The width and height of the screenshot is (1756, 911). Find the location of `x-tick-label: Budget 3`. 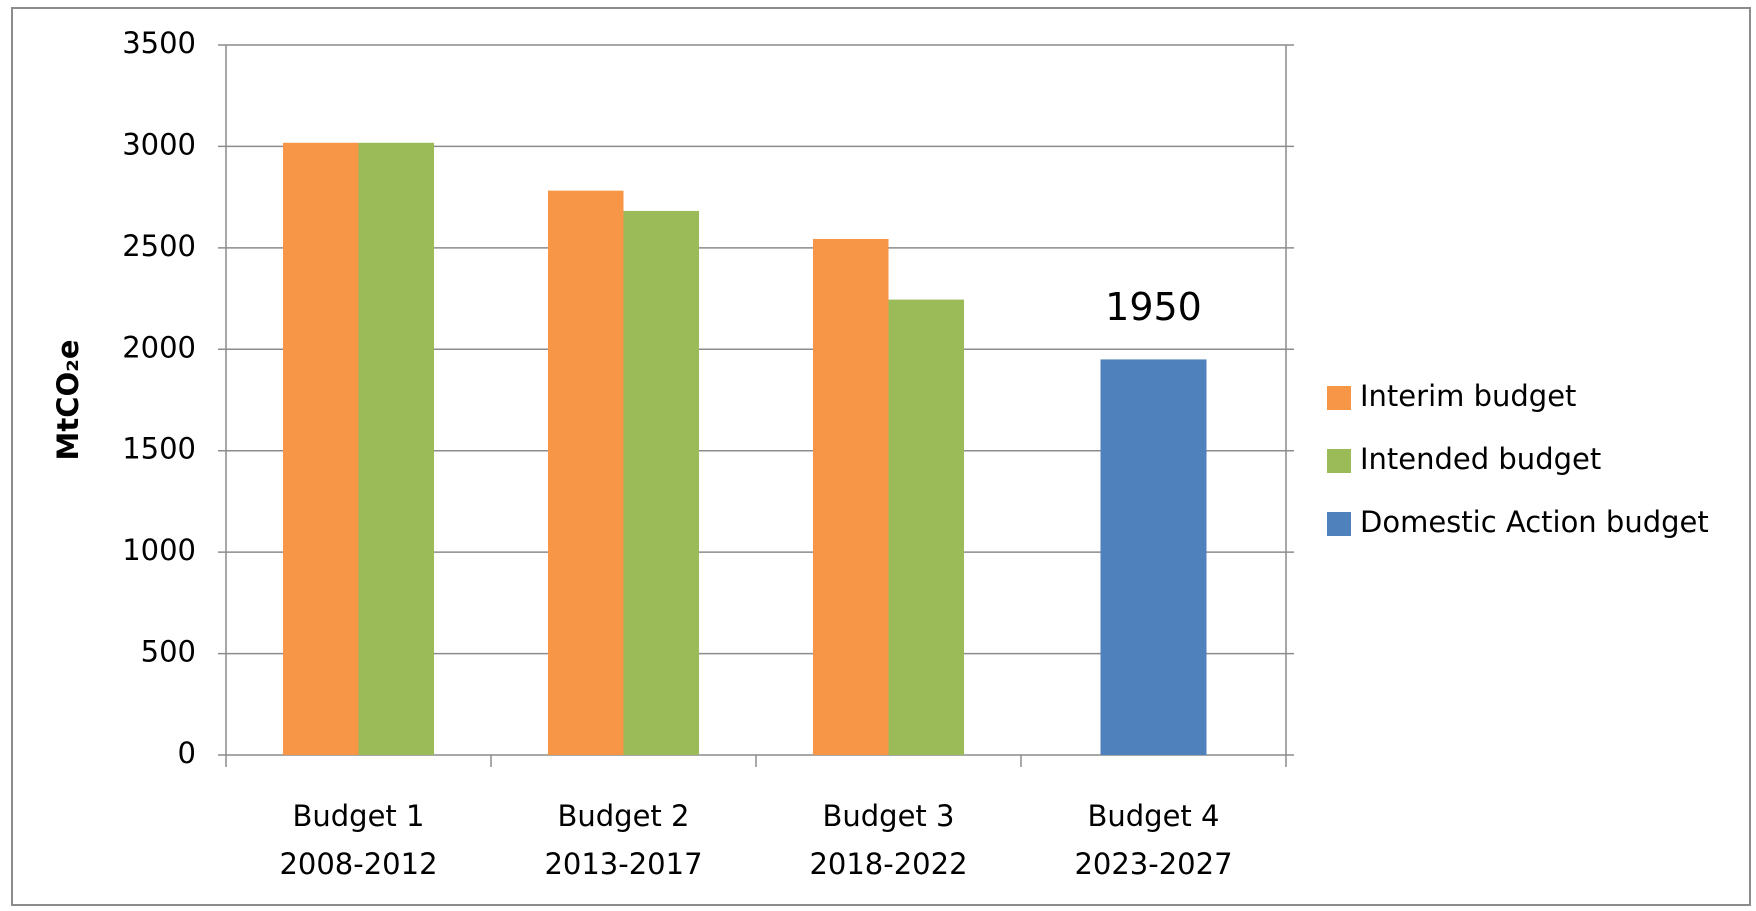

x-tick-label: Budget 3 is located at coordinates (889, 816).